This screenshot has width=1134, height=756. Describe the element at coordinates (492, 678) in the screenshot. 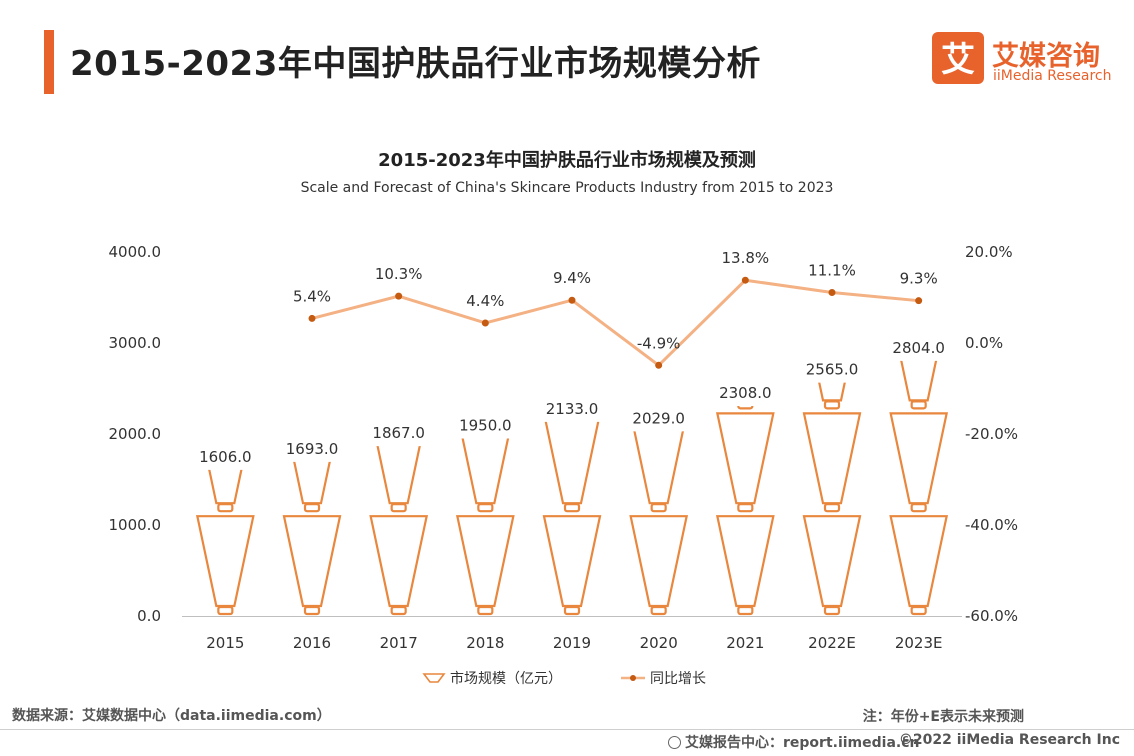

I see `legend-item-market-size: 市场规模（亿元）` at that location.